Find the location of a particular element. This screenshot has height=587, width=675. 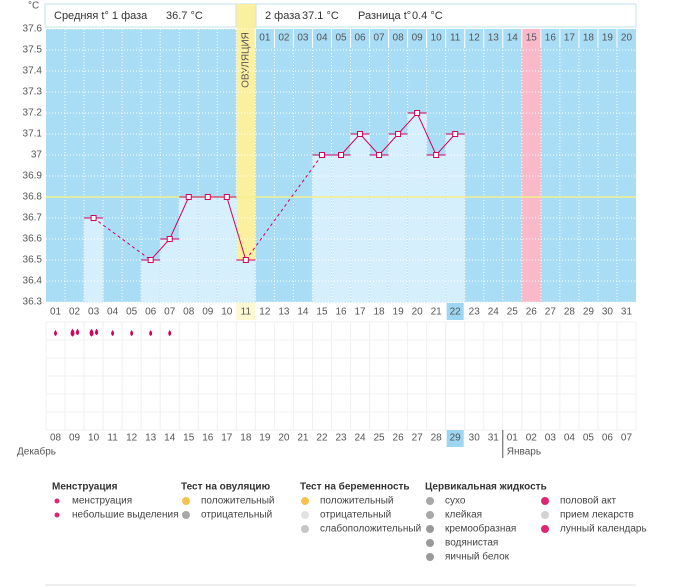

phase2-day-label: 19 is located at coordinates (608, 38).